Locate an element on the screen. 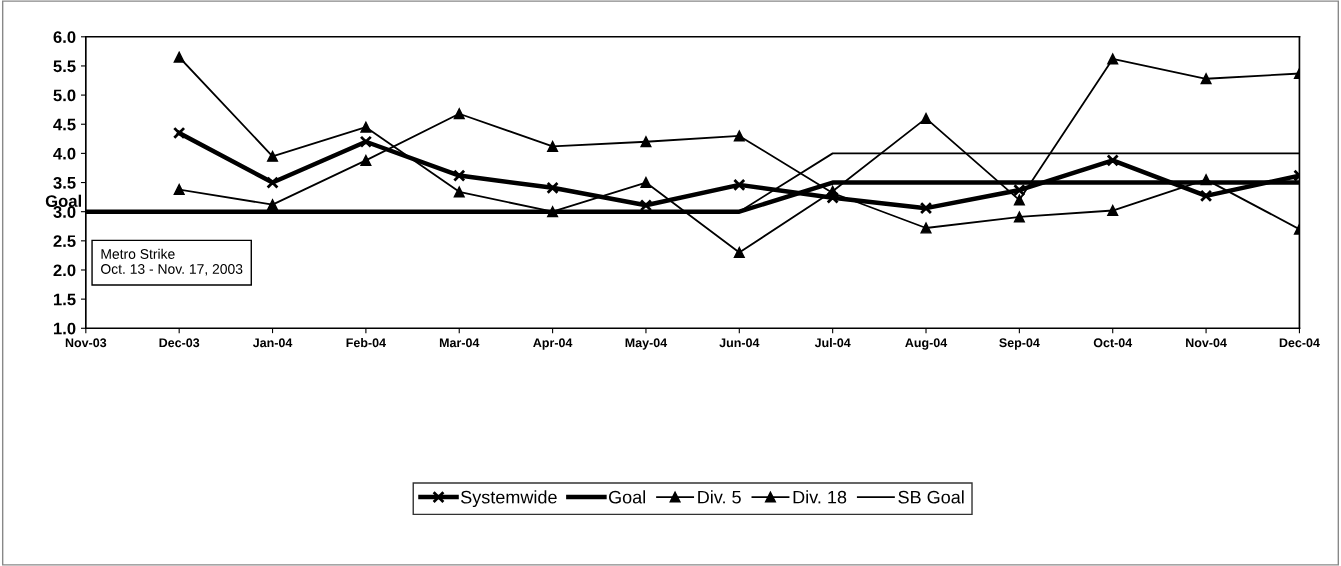  y-tick-label: 1.5 is located at coordinates (64, 299).